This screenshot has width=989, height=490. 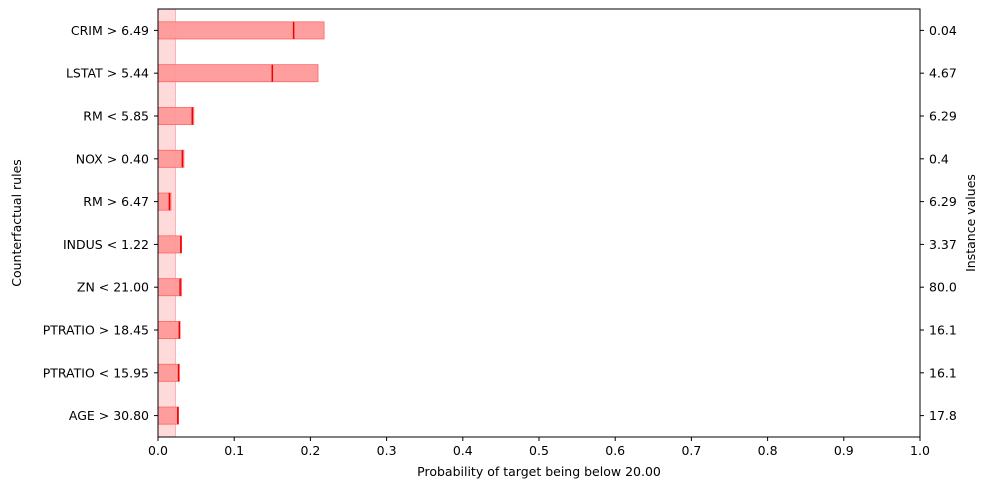 What do you see at coordinates (116, 201) in the screenshot?
I see `rule-label-4: RM > 6.47` at bounding box center [116, 201].